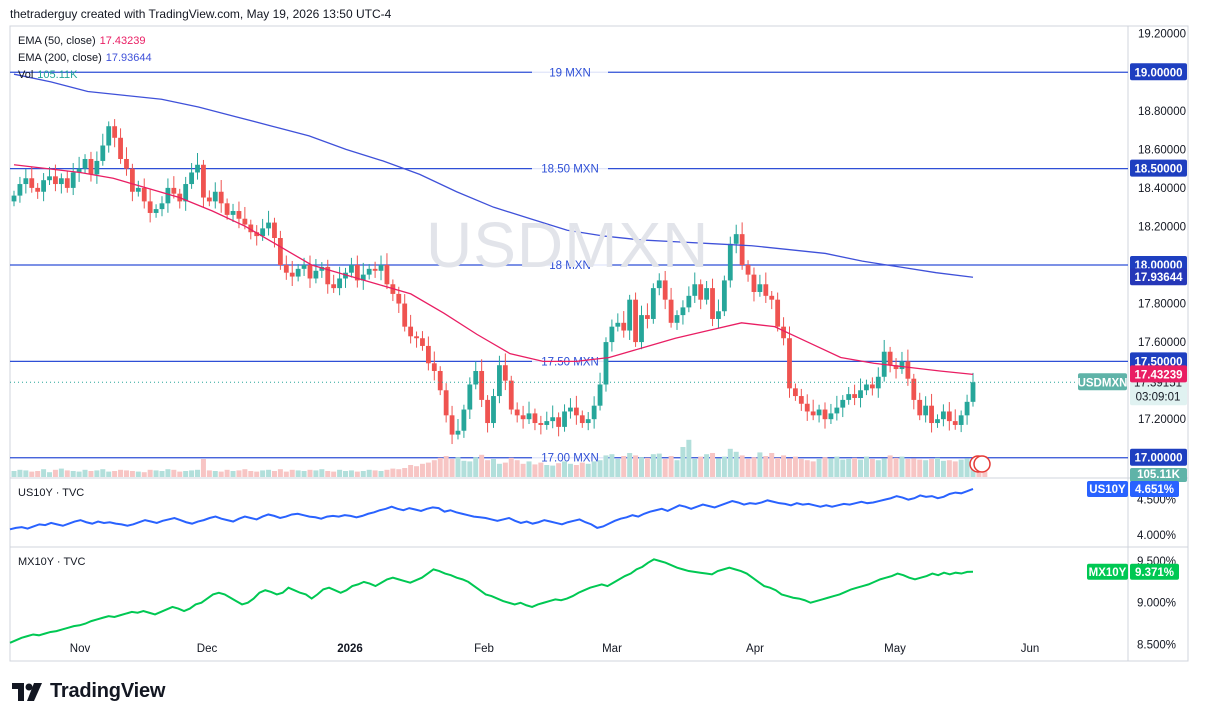 The width and height of the screenshot is (1207, 722). I want to click on price-axis-tick-label: 17.60000, so click(1162, 343).